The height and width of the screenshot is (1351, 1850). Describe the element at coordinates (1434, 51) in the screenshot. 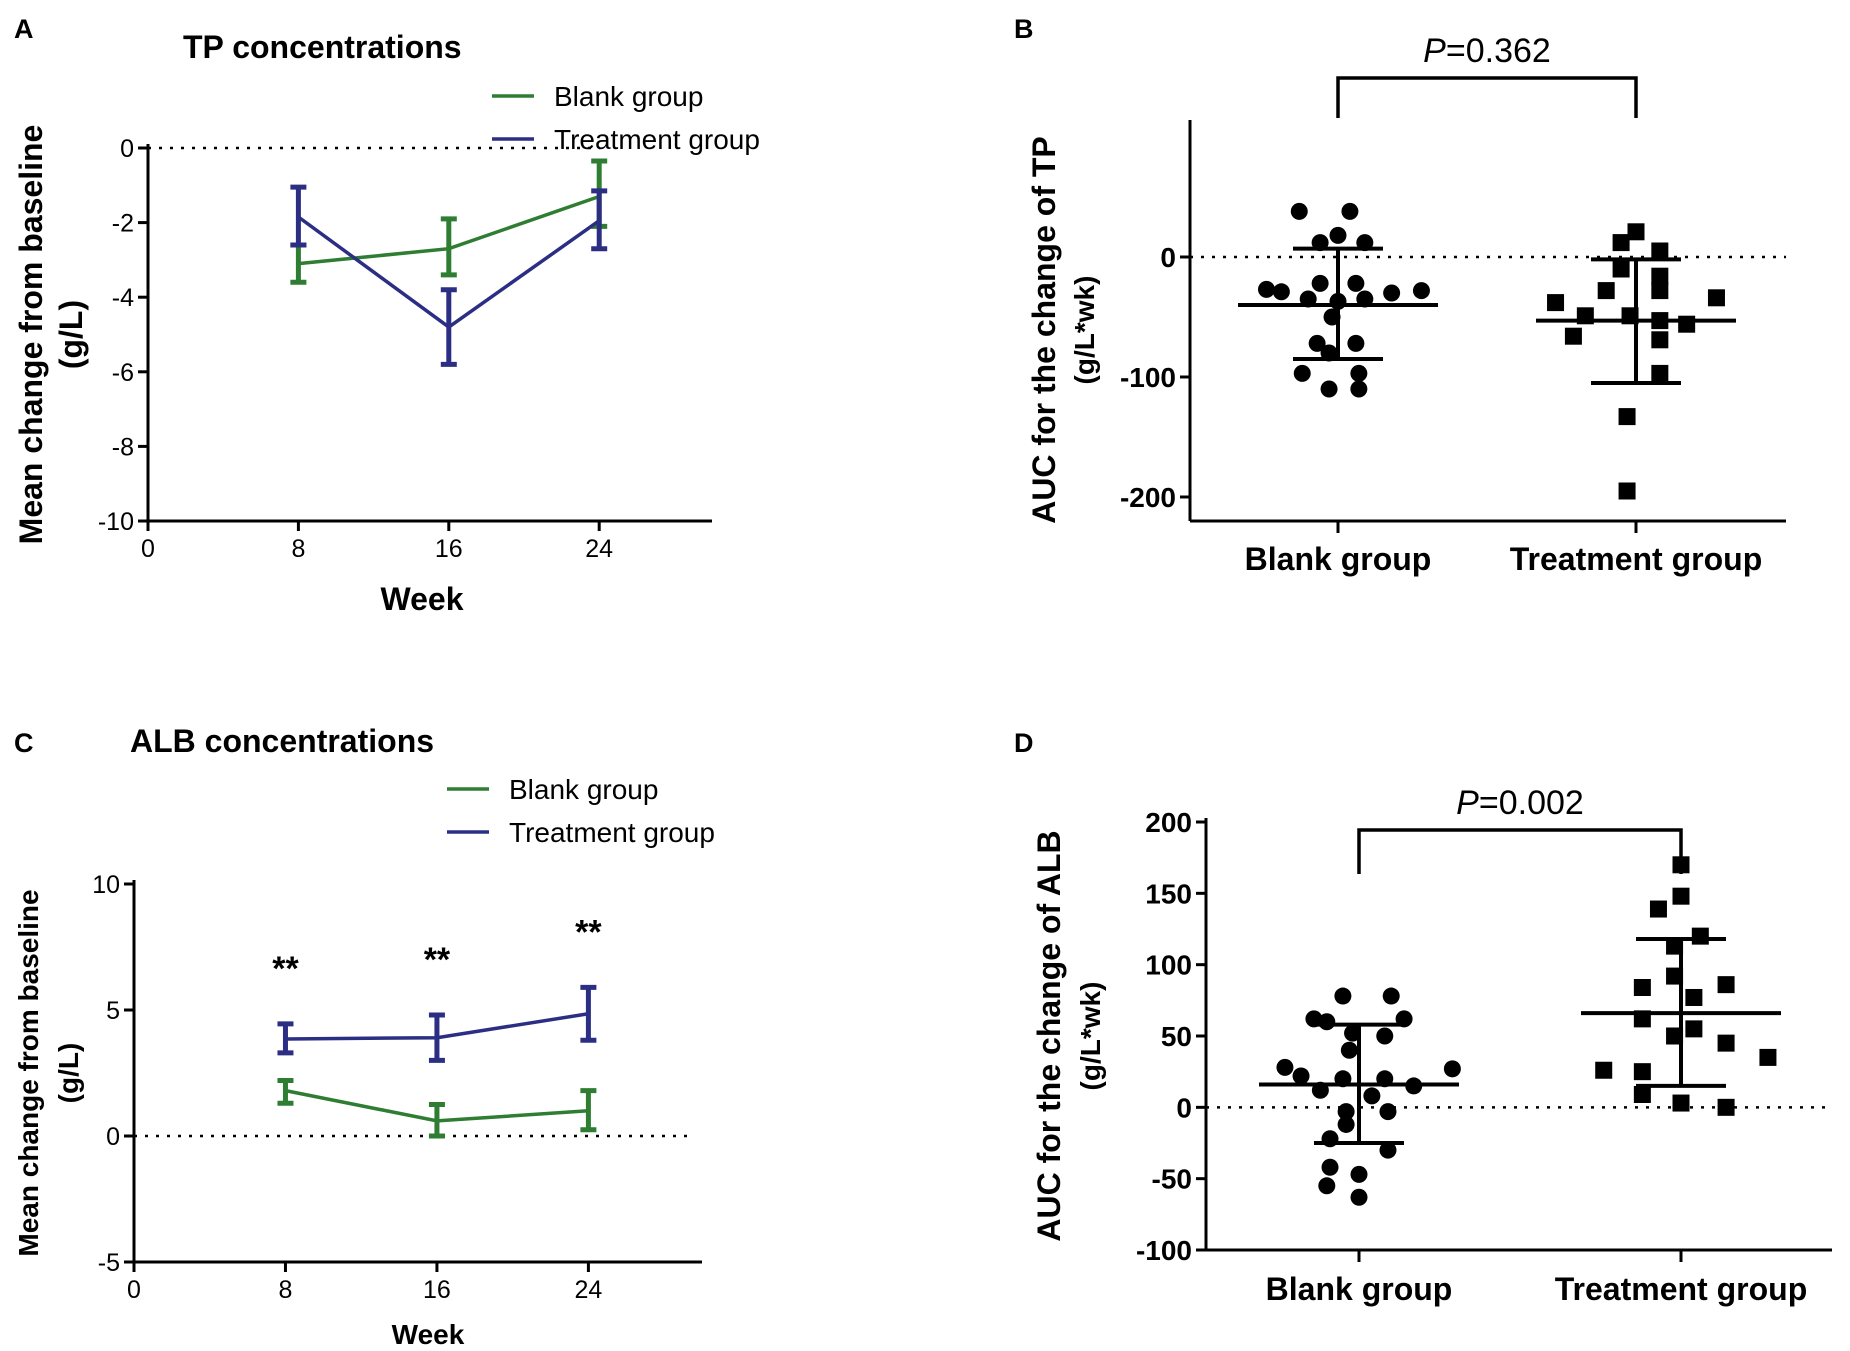

I see `panel-b-p-value-symbol: P` at that location.